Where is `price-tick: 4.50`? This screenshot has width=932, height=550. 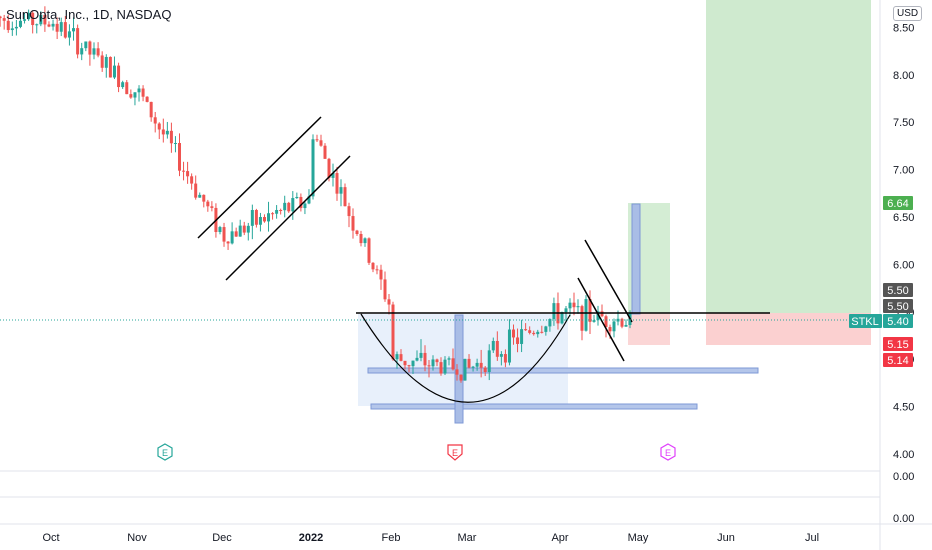
price-tick: 4.50 is located at coordinates (903, 408).